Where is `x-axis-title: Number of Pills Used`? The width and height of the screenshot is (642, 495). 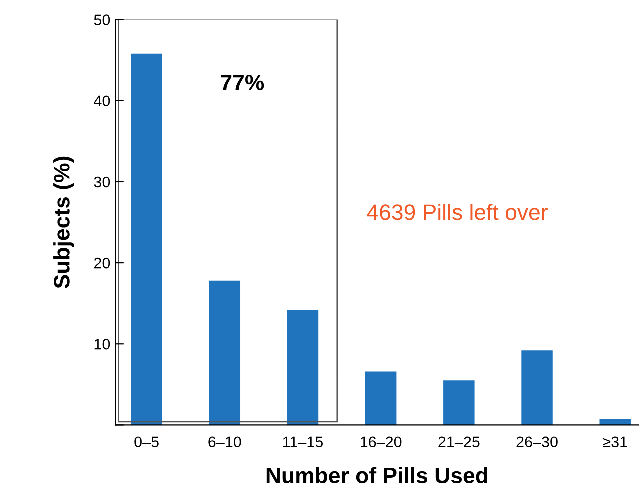 x-axis-title: Number of Pills Used is located at coordinates (377, 475).